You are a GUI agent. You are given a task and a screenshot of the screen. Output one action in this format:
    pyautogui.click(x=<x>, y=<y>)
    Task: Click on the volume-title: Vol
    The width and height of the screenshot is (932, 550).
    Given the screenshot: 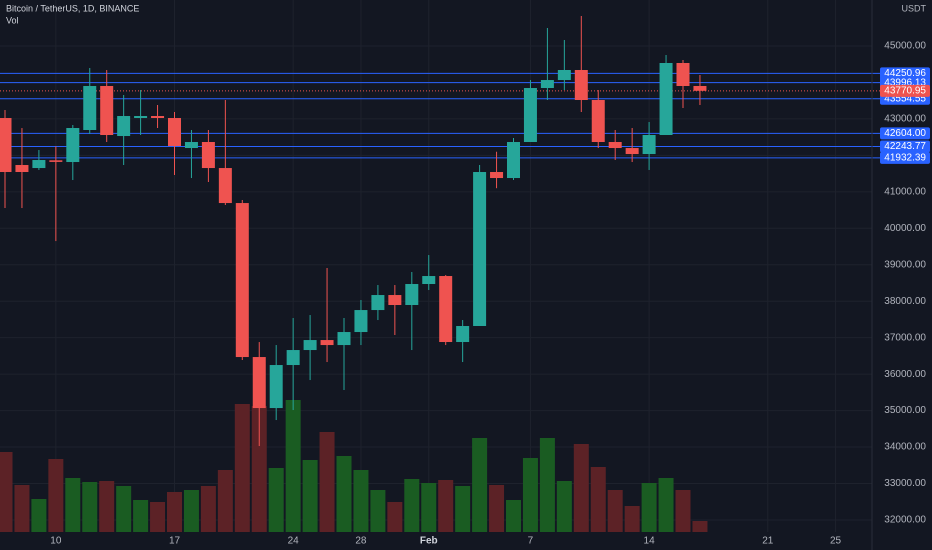 What is the action you would take?
    pyautogui.click(x=12, y=20)
    